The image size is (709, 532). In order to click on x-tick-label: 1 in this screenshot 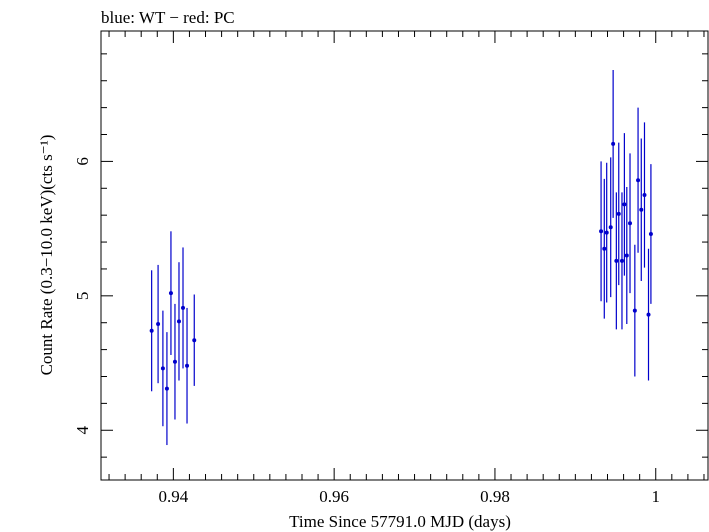, I will do `click(655, 496)`.